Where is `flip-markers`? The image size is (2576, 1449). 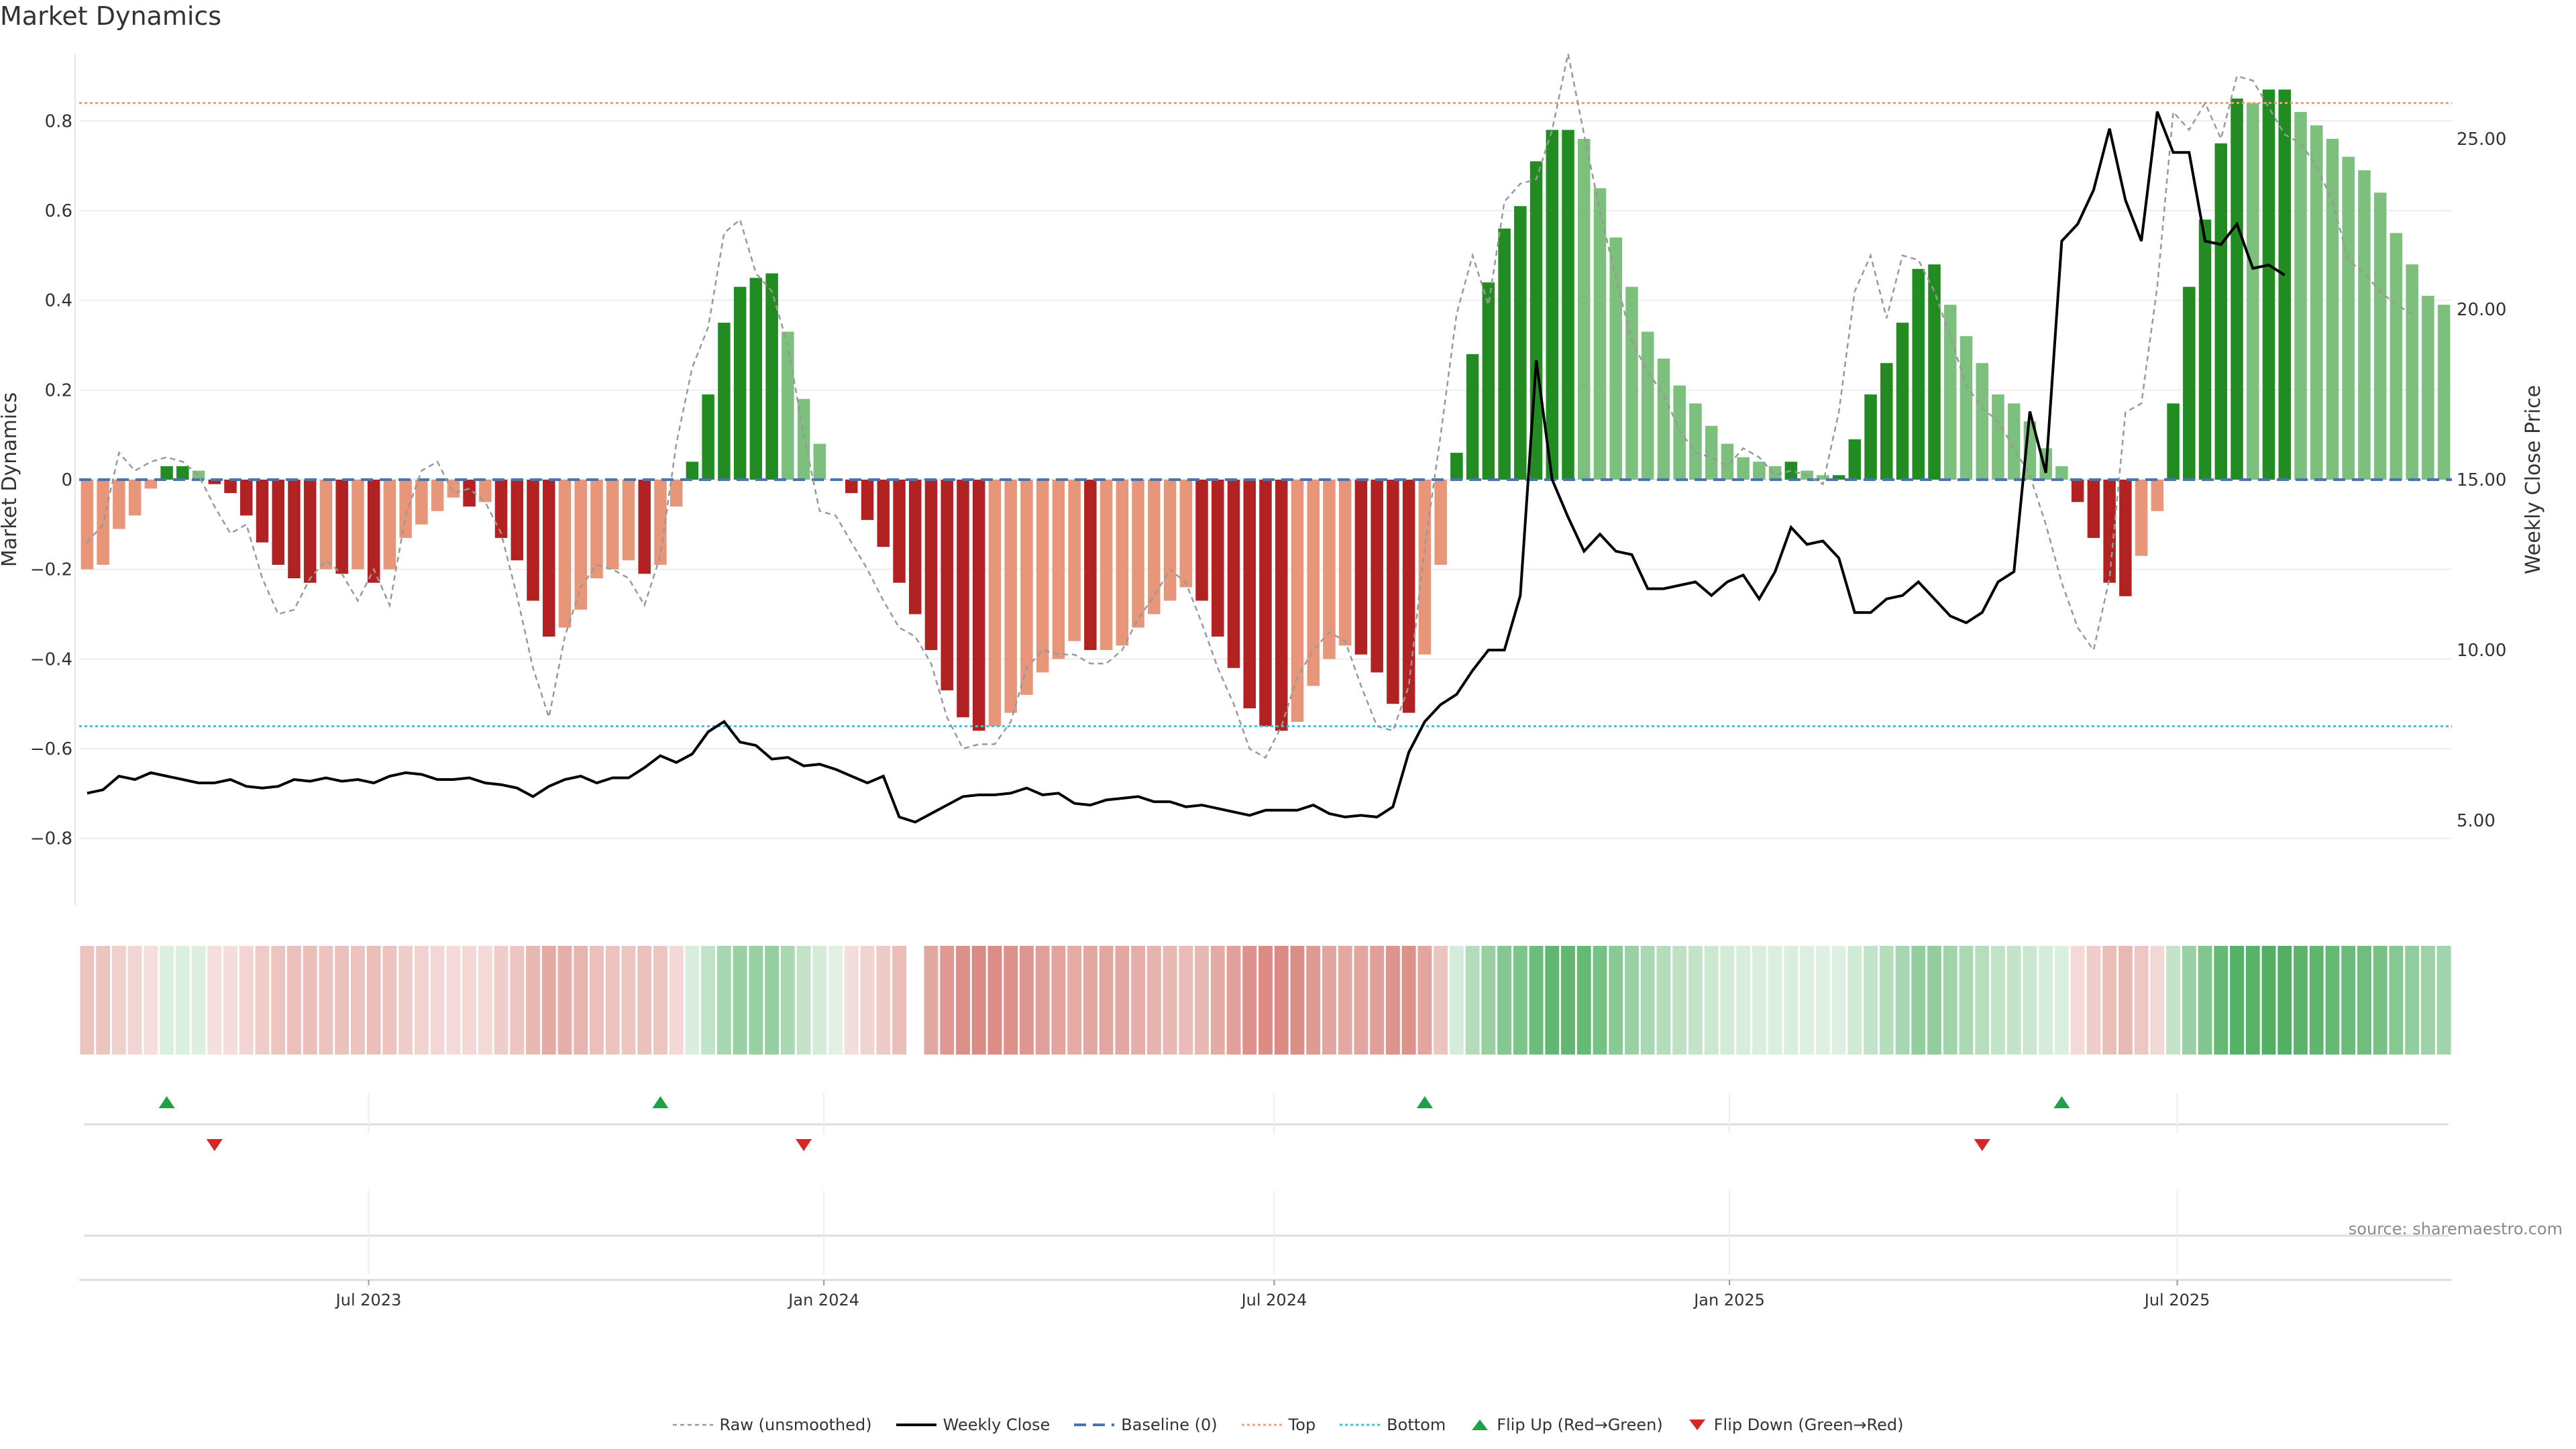 flip-markers is located at coordinates (1114, 1123).